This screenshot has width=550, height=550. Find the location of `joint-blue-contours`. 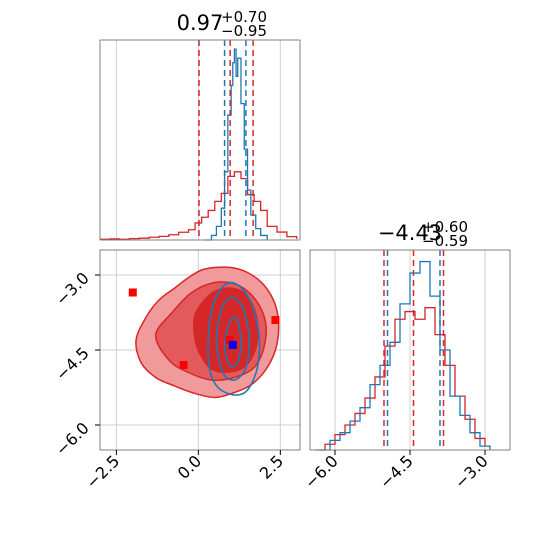

joint-blue-contours is located at coordinates (234, 338).